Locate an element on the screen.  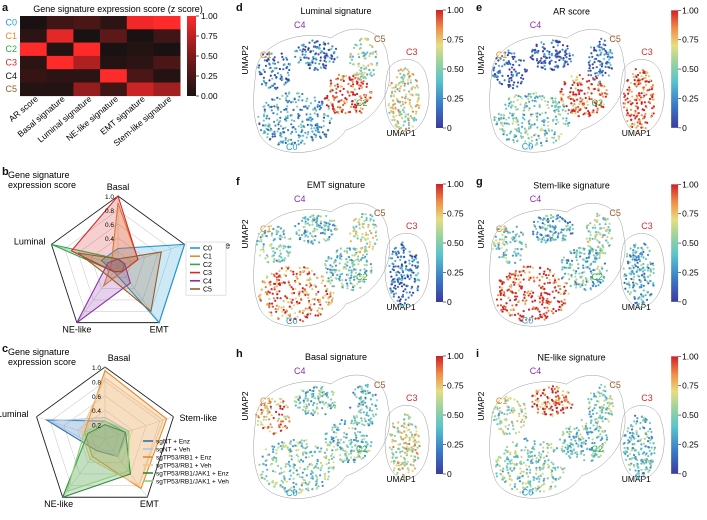
umap-colorbar-tick-label: 0.25 is located at coordinates (455, 273).